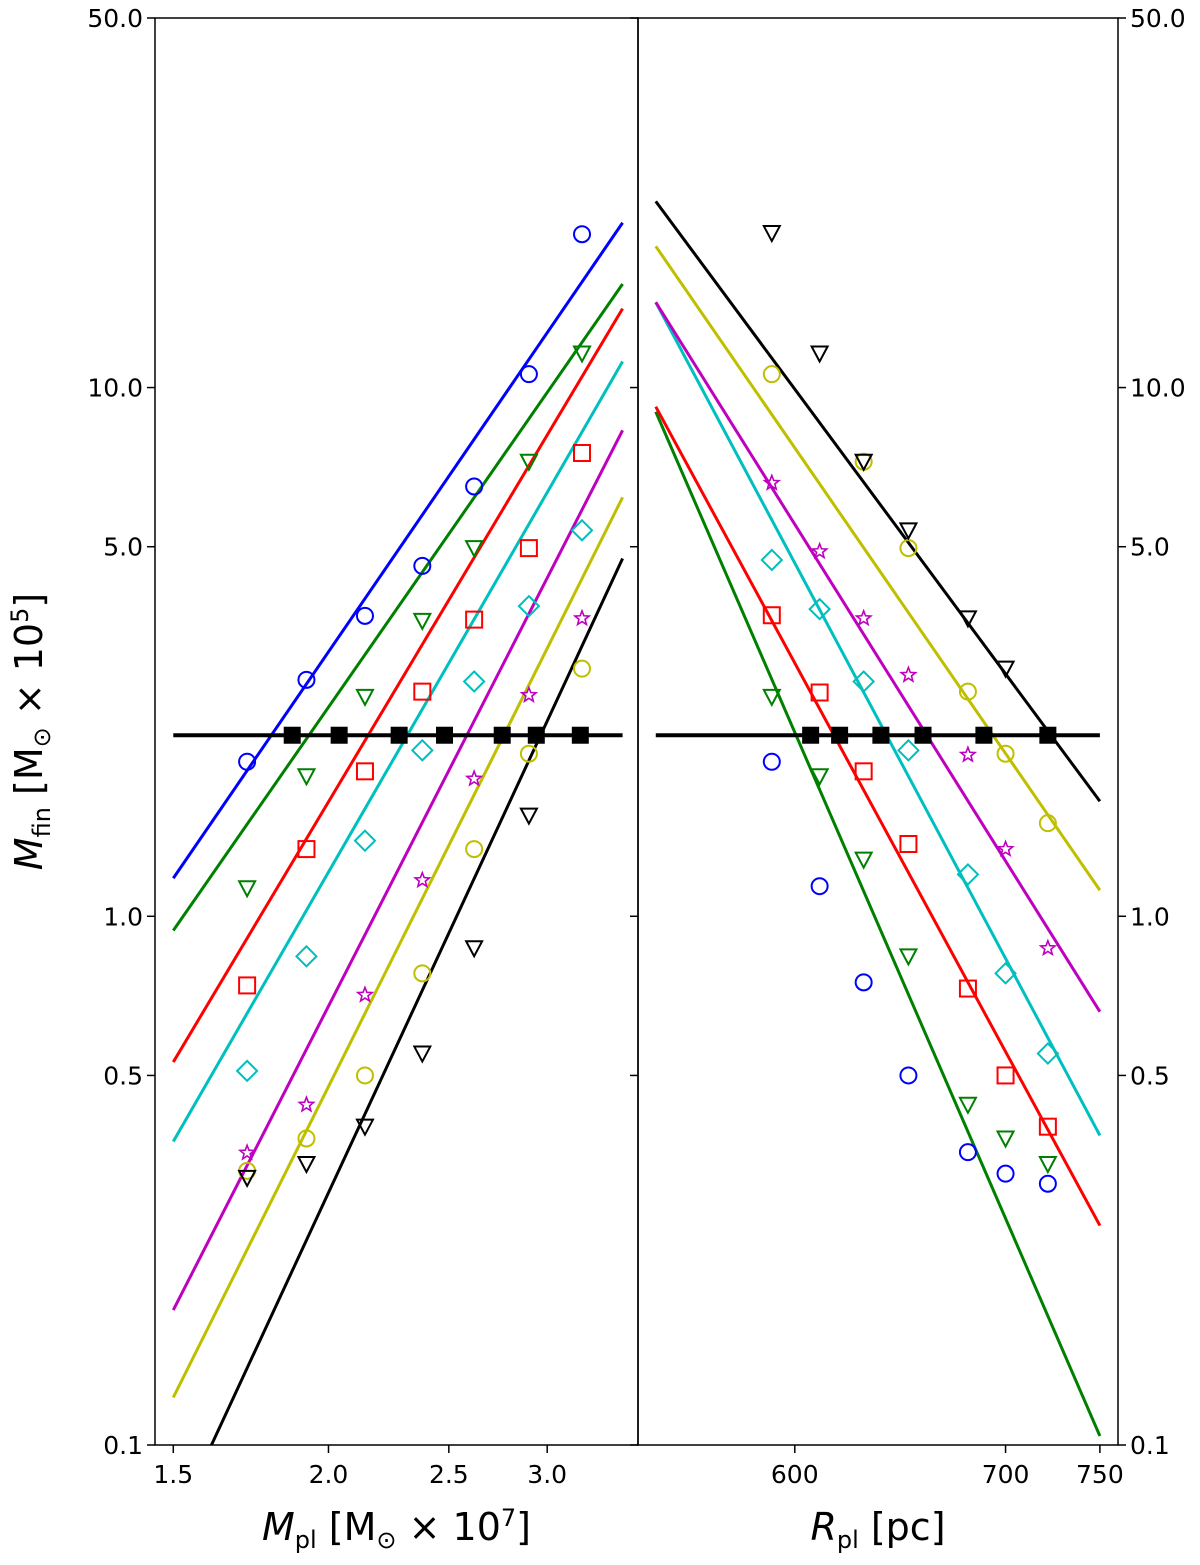  I want to click on data-point-left-s2-p5, so click(528, 548).